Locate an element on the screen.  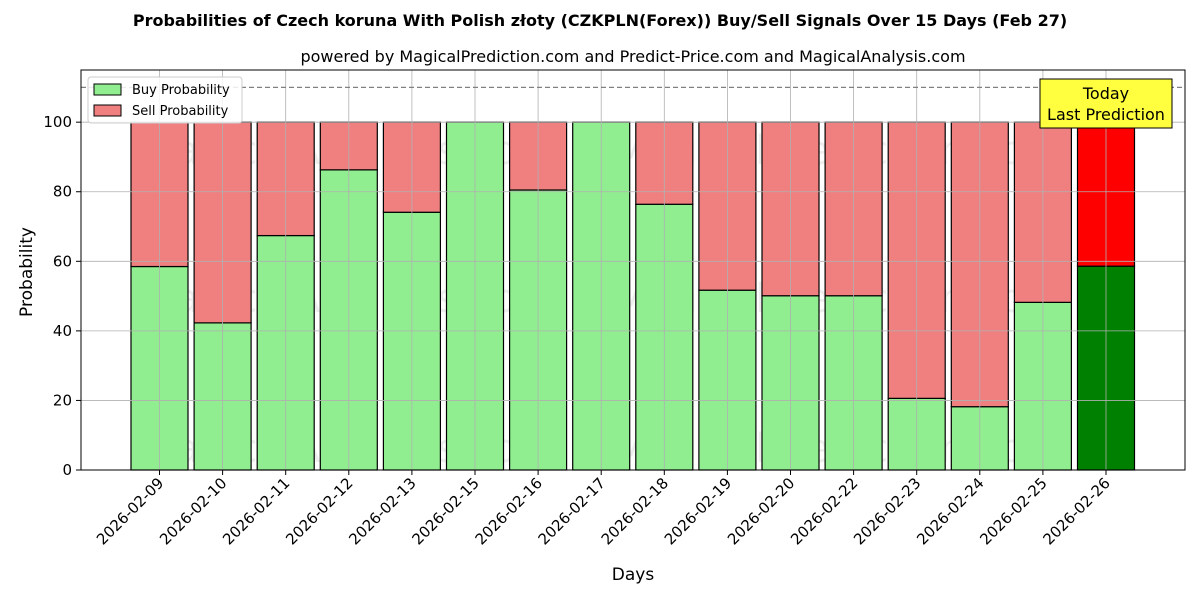
legend-label: Buy Probability is located at coordinates (181, 90).